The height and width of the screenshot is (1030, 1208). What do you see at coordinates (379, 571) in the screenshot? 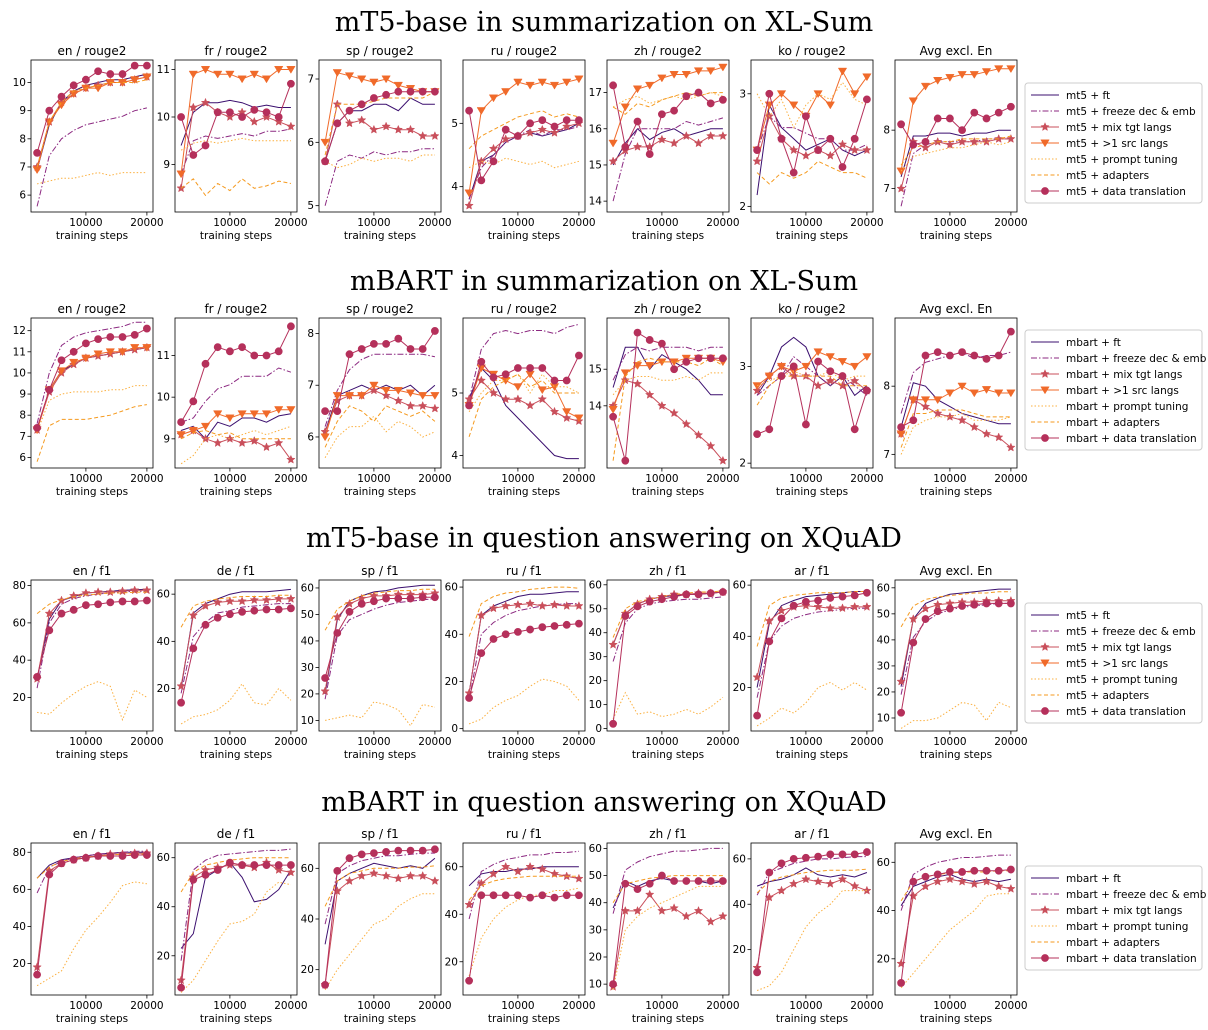
I see `panel-title: sp / f1` at bounding box center [379, 571].